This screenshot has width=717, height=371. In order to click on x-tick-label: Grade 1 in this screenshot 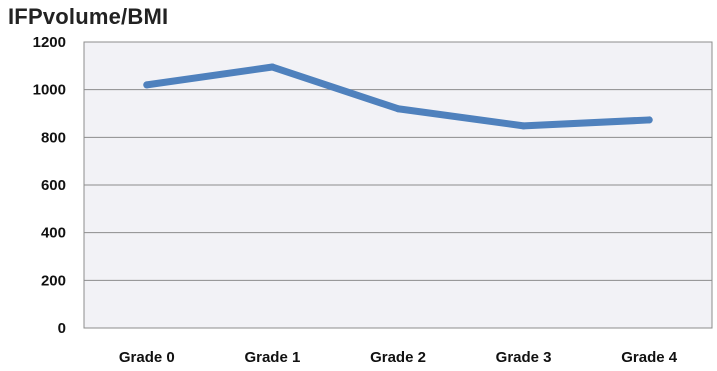, I will do `click(272, 357)`.